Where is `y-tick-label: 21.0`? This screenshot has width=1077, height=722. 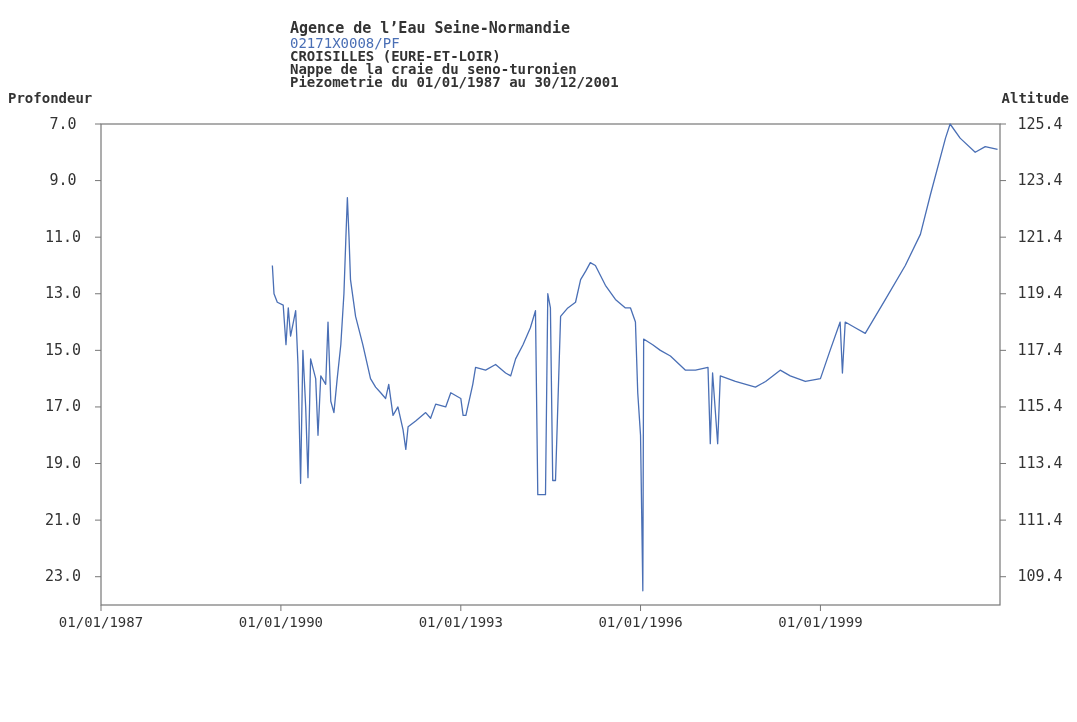
y-tick-label: 21.0 is located at coordinates (63, 519).